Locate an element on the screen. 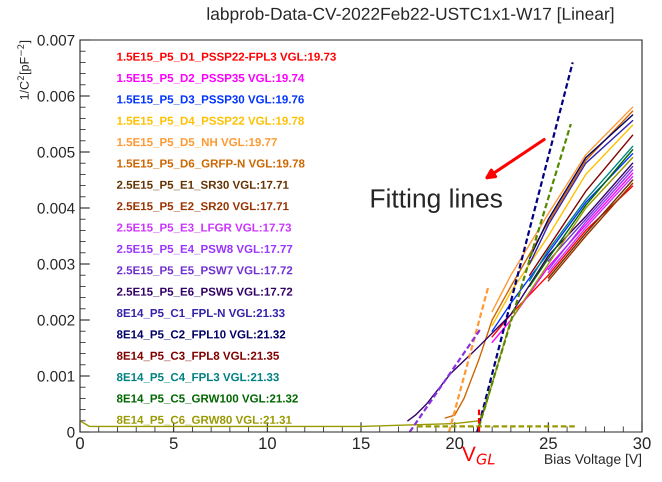 This screenshot has height=482, width=662. text: 1.5E15_P5_D3_PSSP30 VGL:19.76 is located at coordinates (210, 100).